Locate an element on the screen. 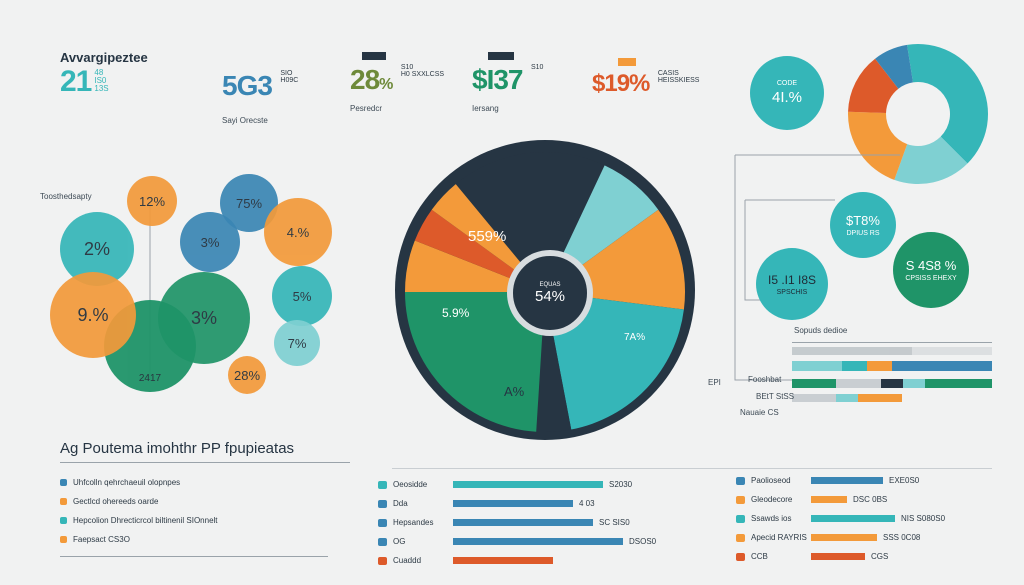 The width and height of the screenshot is (1024, 585). bar-row: Hepsandes SC SIS0 is located at coordinates (504, 522).